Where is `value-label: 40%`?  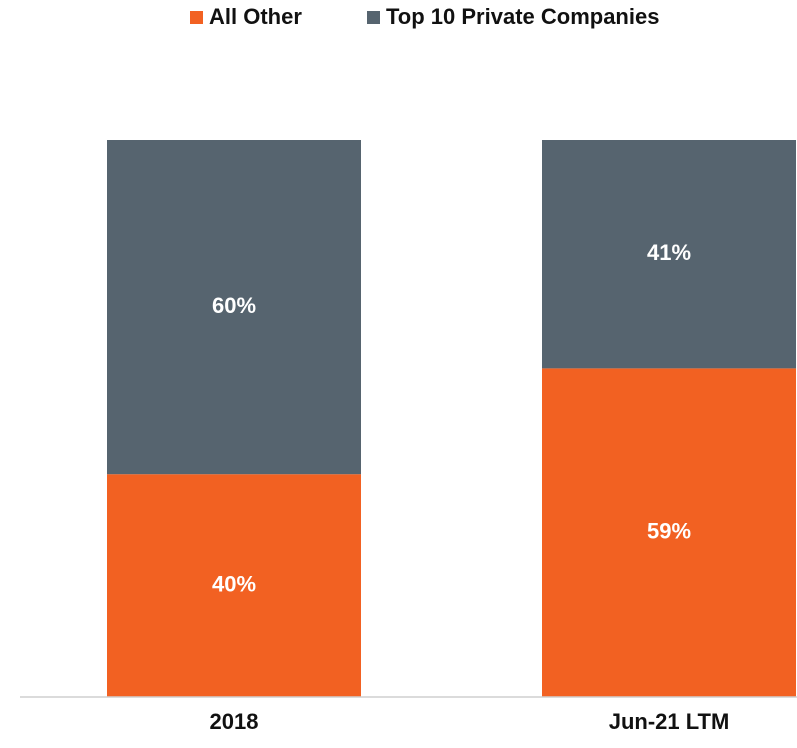
value-label: 40% is located at coordinates (234, 583).